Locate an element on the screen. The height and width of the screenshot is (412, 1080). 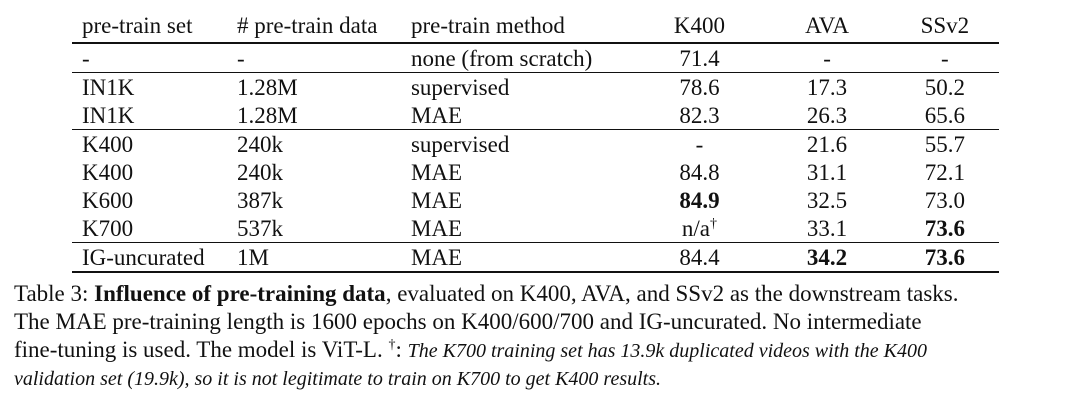
cell-value: 21.6 is located at coordinates (827, 144).